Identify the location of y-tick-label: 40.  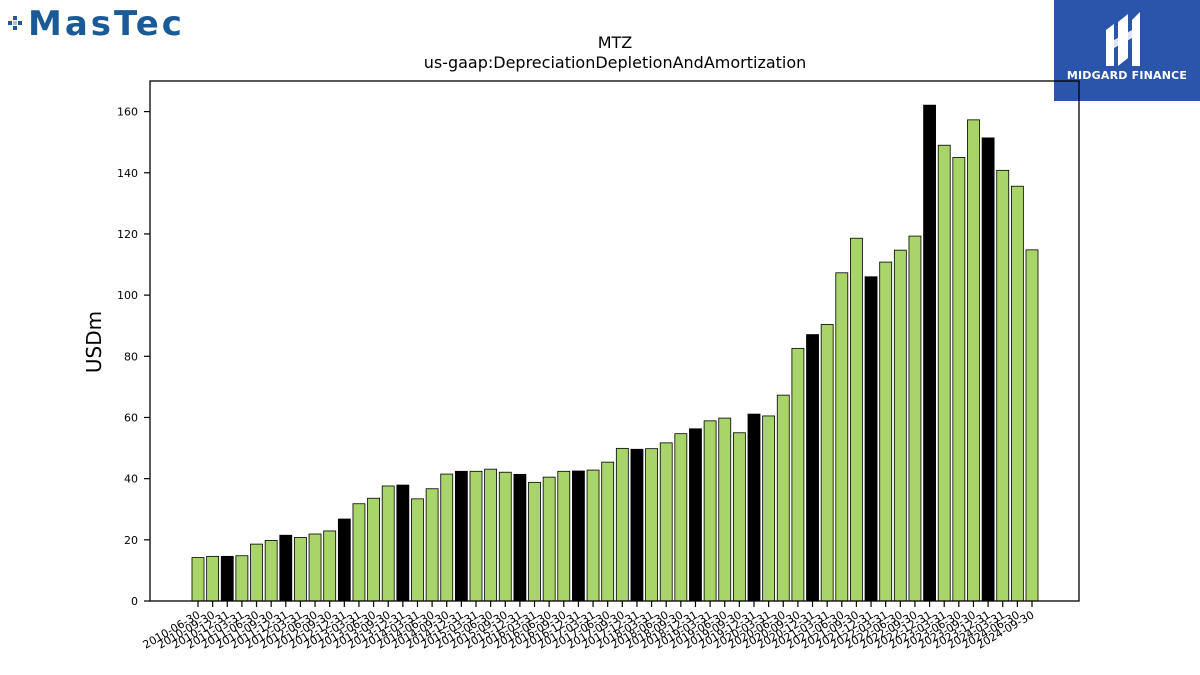
(131, 479).